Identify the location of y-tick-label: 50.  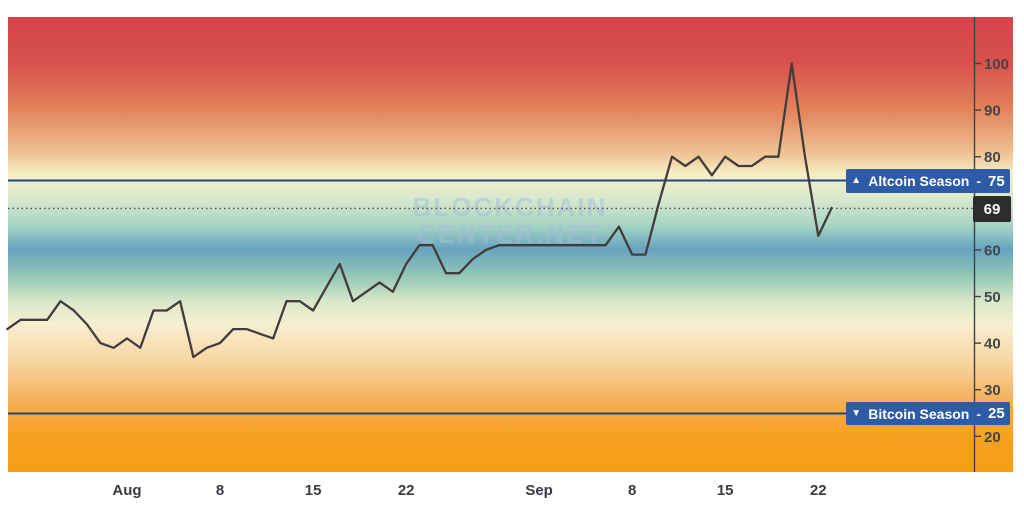
(992, 297).